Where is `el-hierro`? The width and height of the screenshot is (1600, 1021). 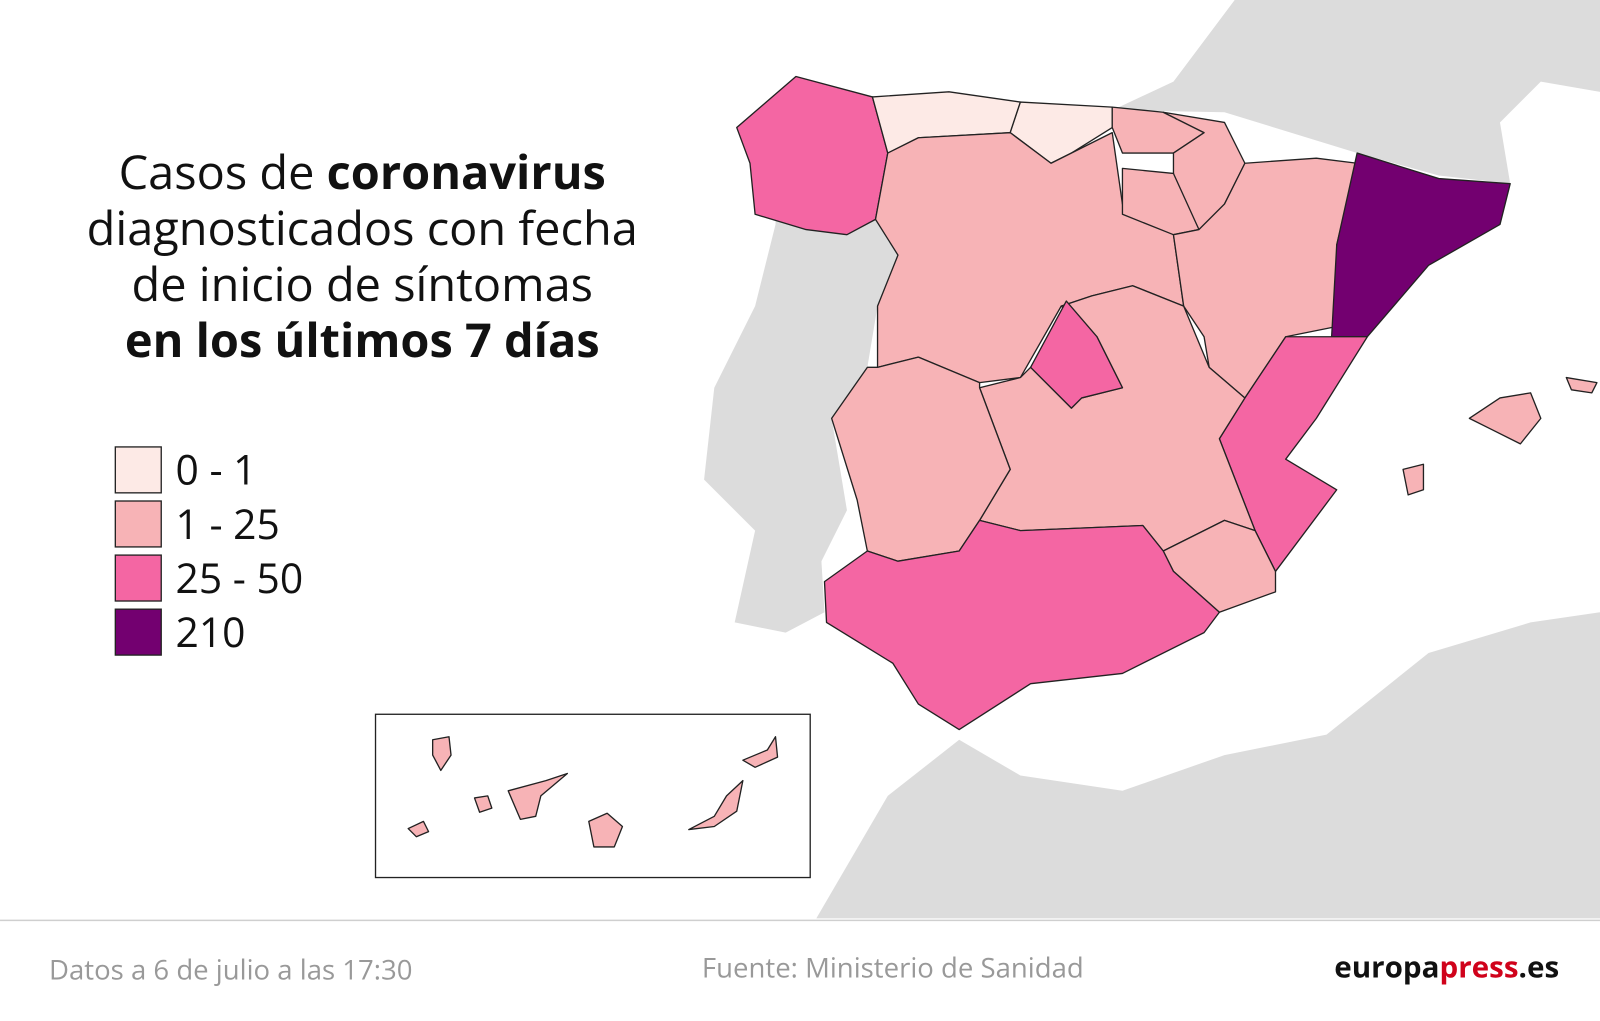 el-hierro is located at coordinates (418, 829).